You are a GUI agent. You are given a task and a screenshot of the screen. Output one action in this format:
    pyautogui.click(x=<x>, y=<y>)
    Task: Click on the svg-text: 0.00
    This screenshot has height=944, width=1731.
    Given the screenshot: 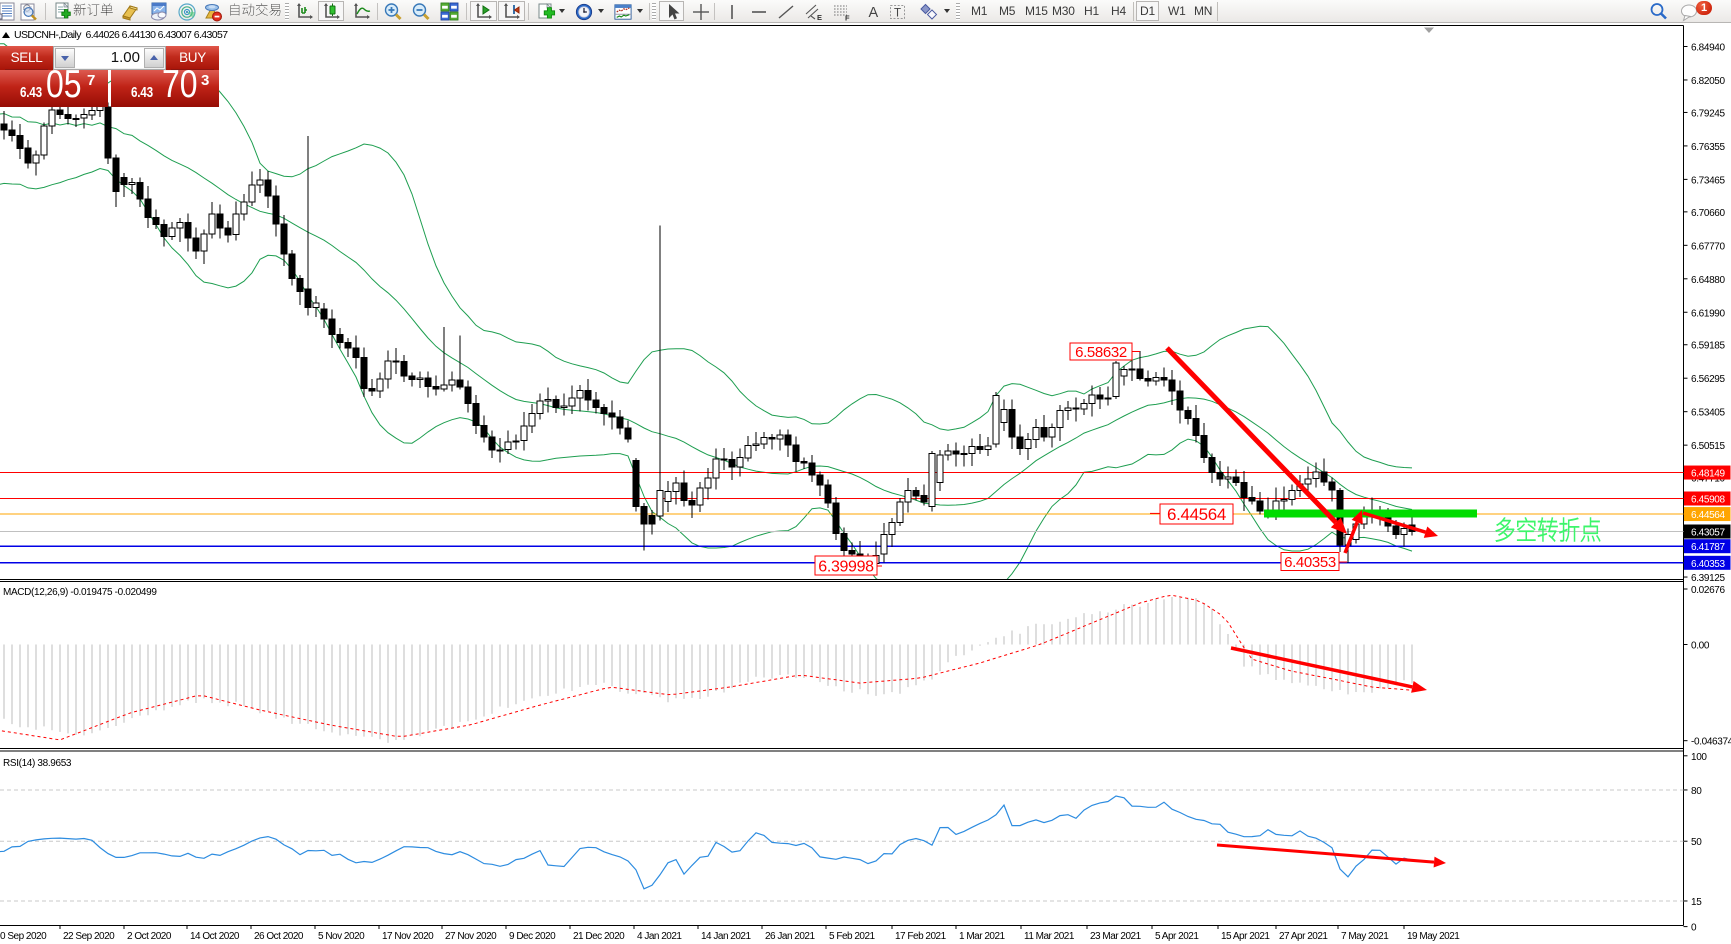 What is the action you would take?
    pyautogui.click(x=1700, y=646)
    